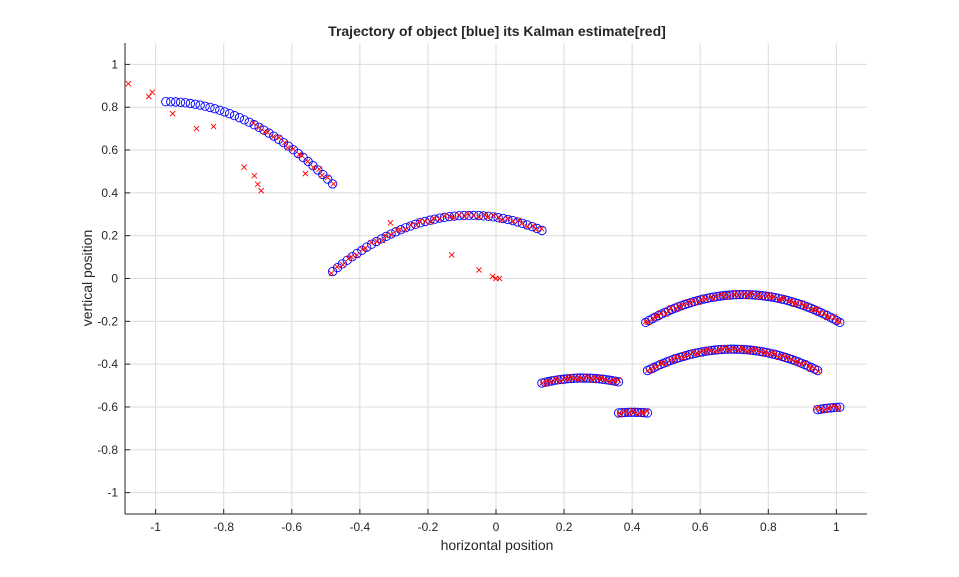 This screenshot has width=959, height=577. What do you see at coordinates (428, 527) in the screenshot?
I see `x-tick-label: -0.2` at bounding box center [428, 527].